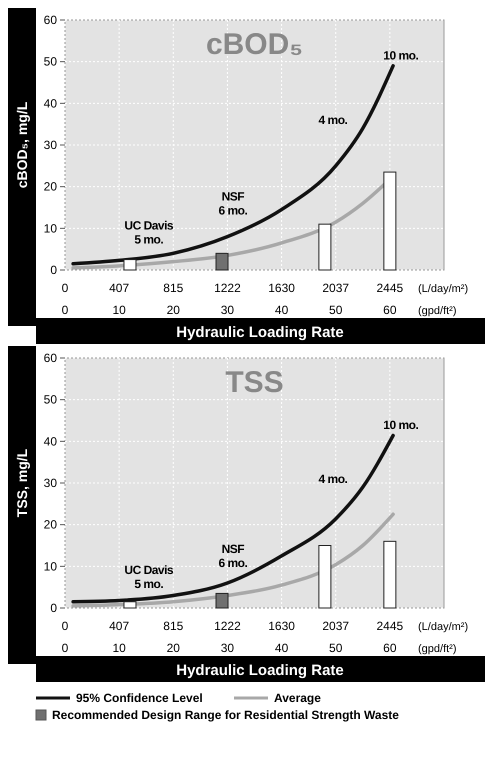  Describe the element at coordinates (298, 698) in the screenshot. I see `legend-label: Average` at that location.